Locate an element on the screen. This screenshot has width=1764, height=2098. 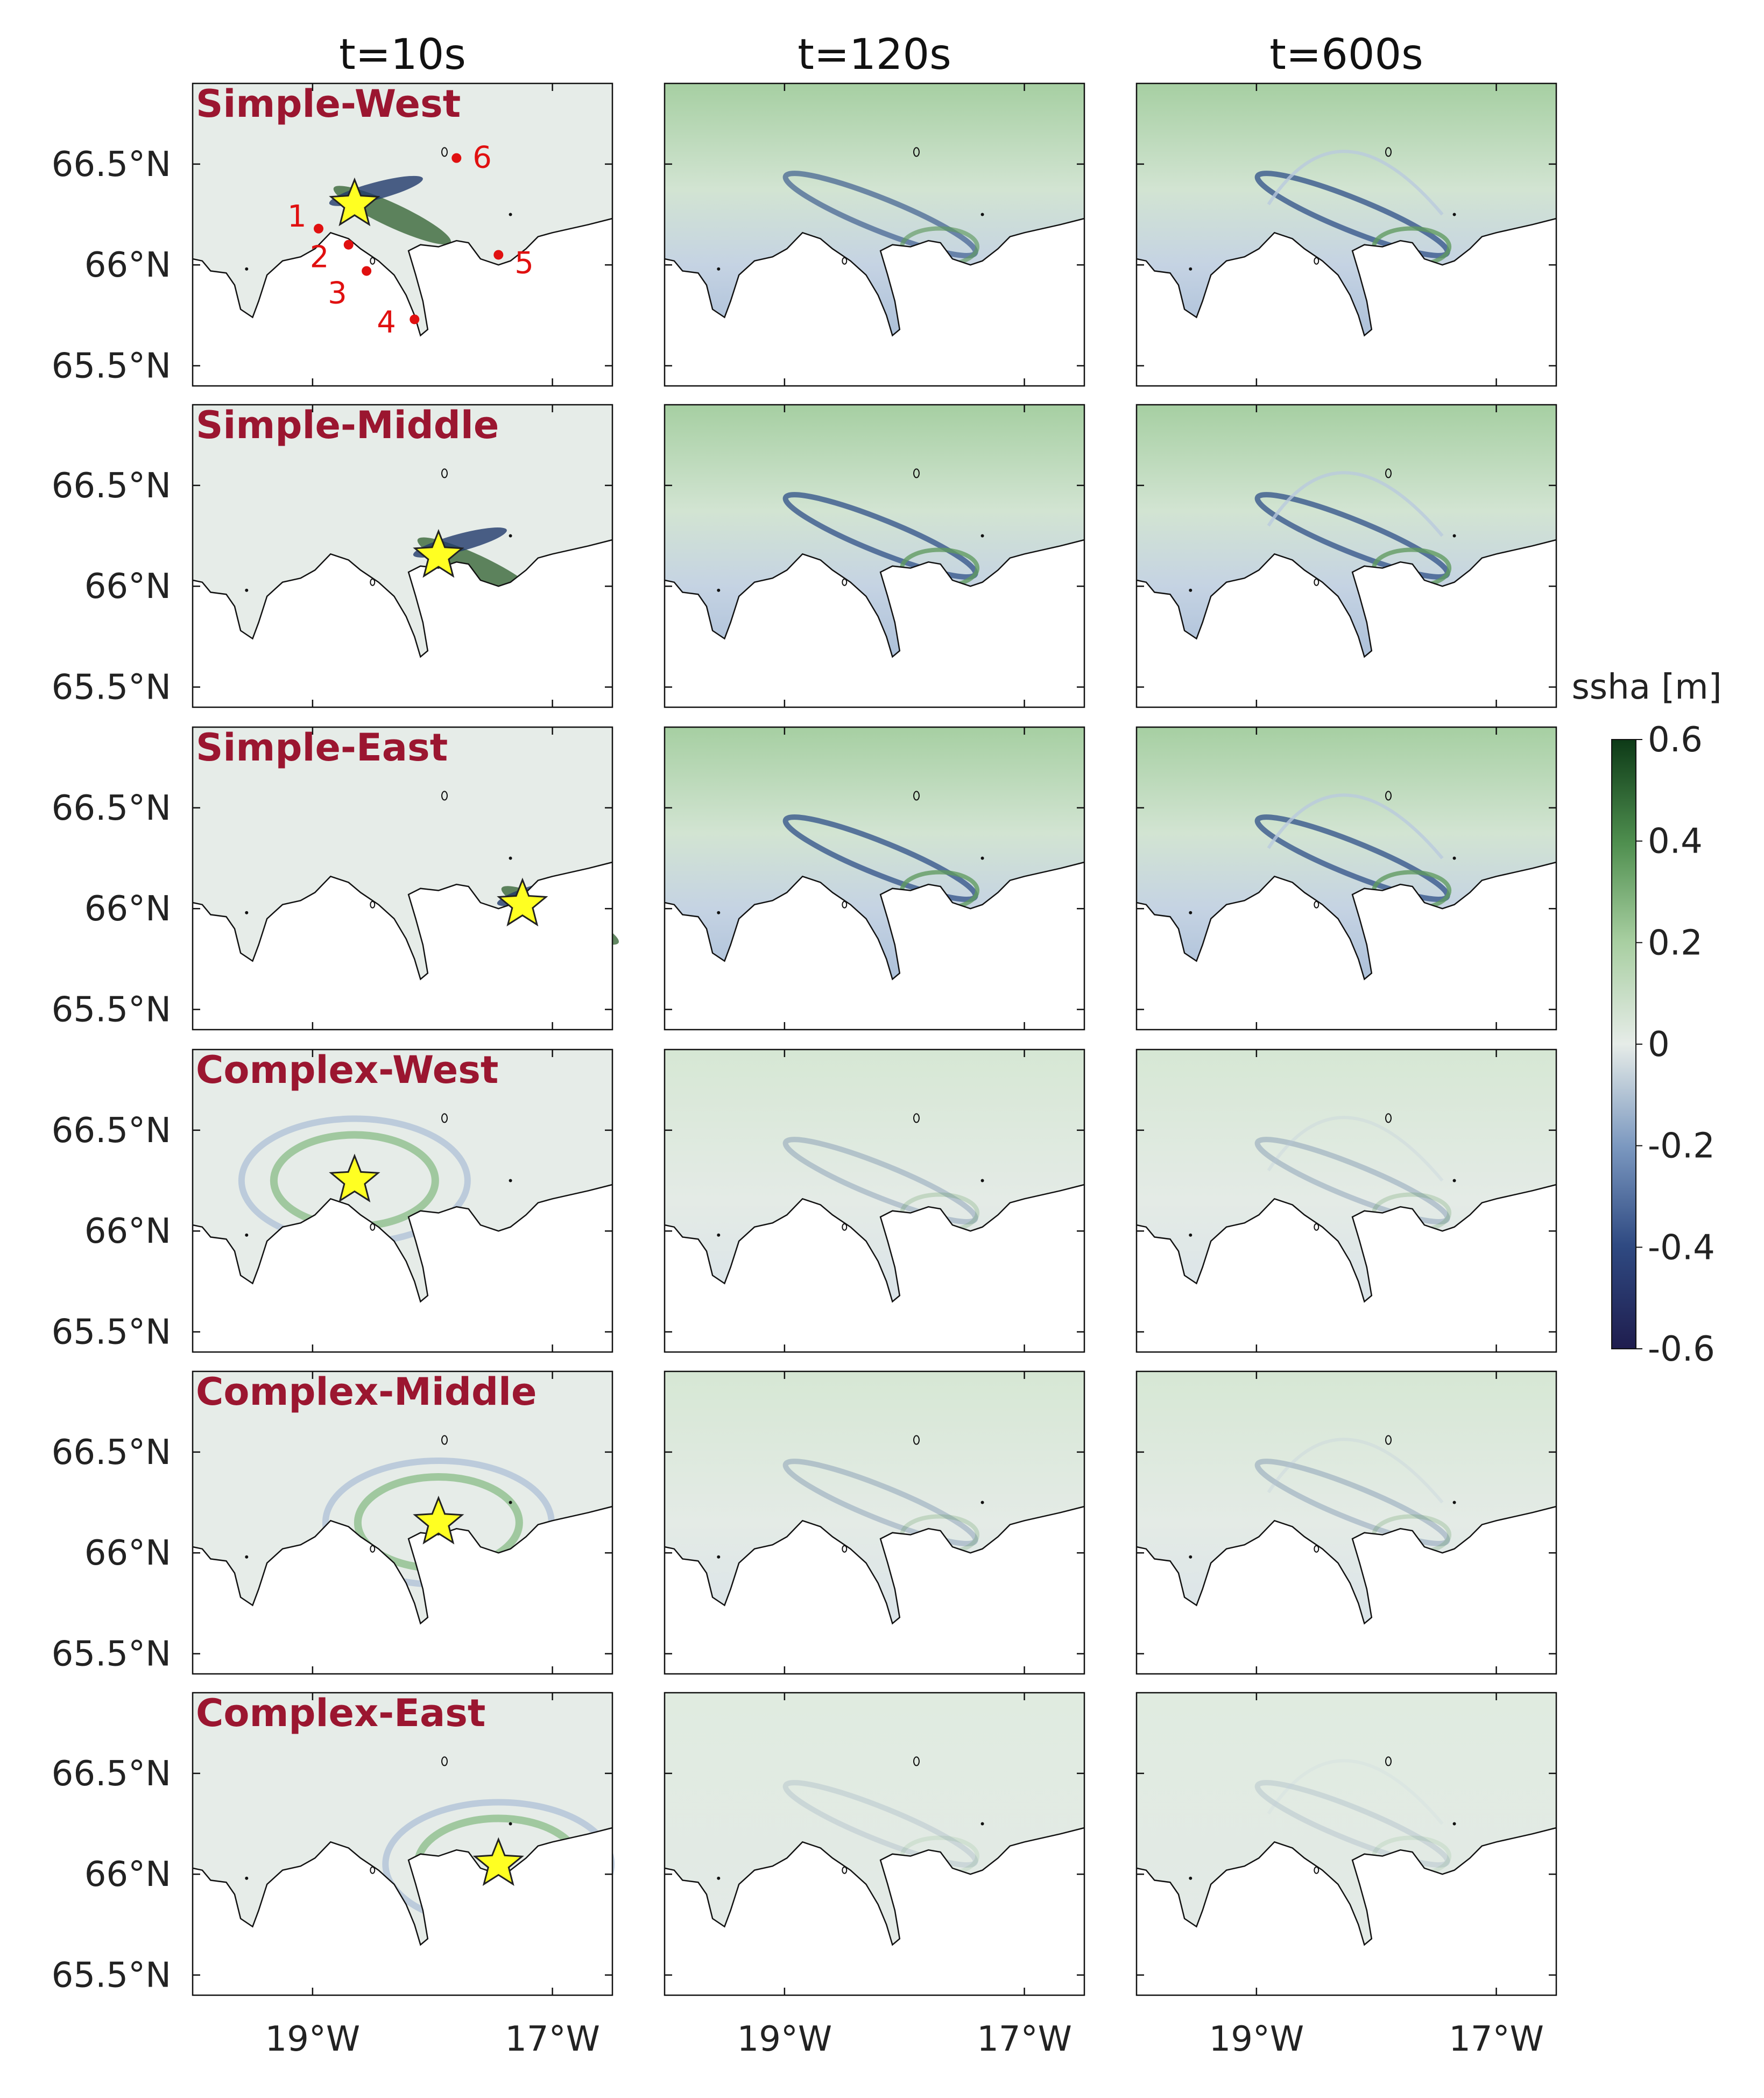
scenario-label: Simple-East is located at coordinates (322, 748).